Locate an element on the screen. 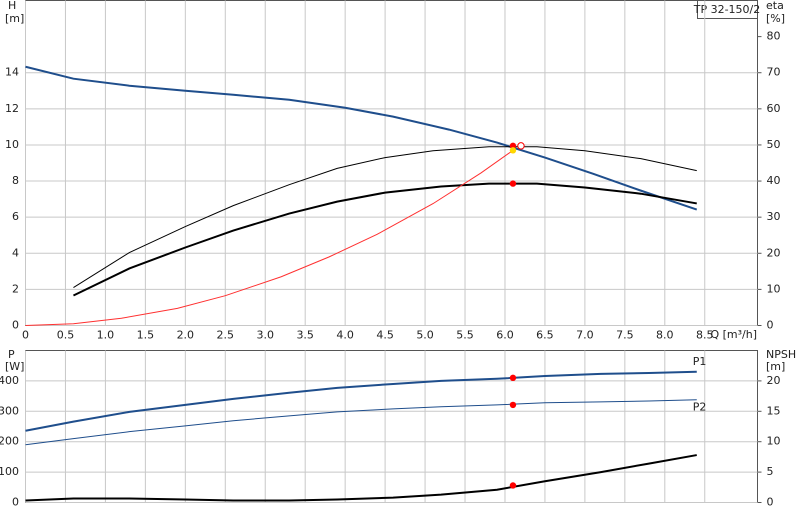 The width and height of the screenshot is (800, 520). x-tick-label: 4.0 is located at coordinates (345, 335).